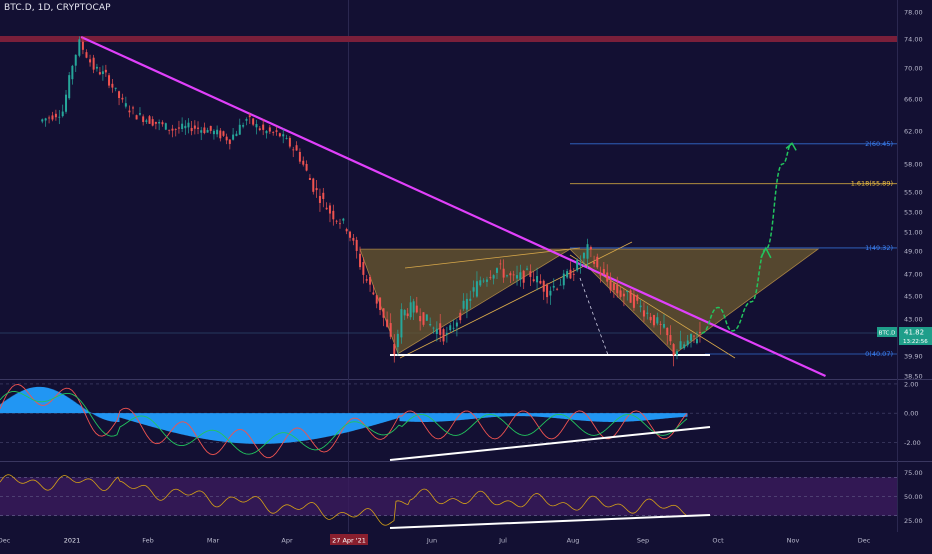 This screenshot has width=932, height=554. Describe the element at coordinates (913, 193) in the screenshot. I see `price-tick-label: 55.00` at that location.